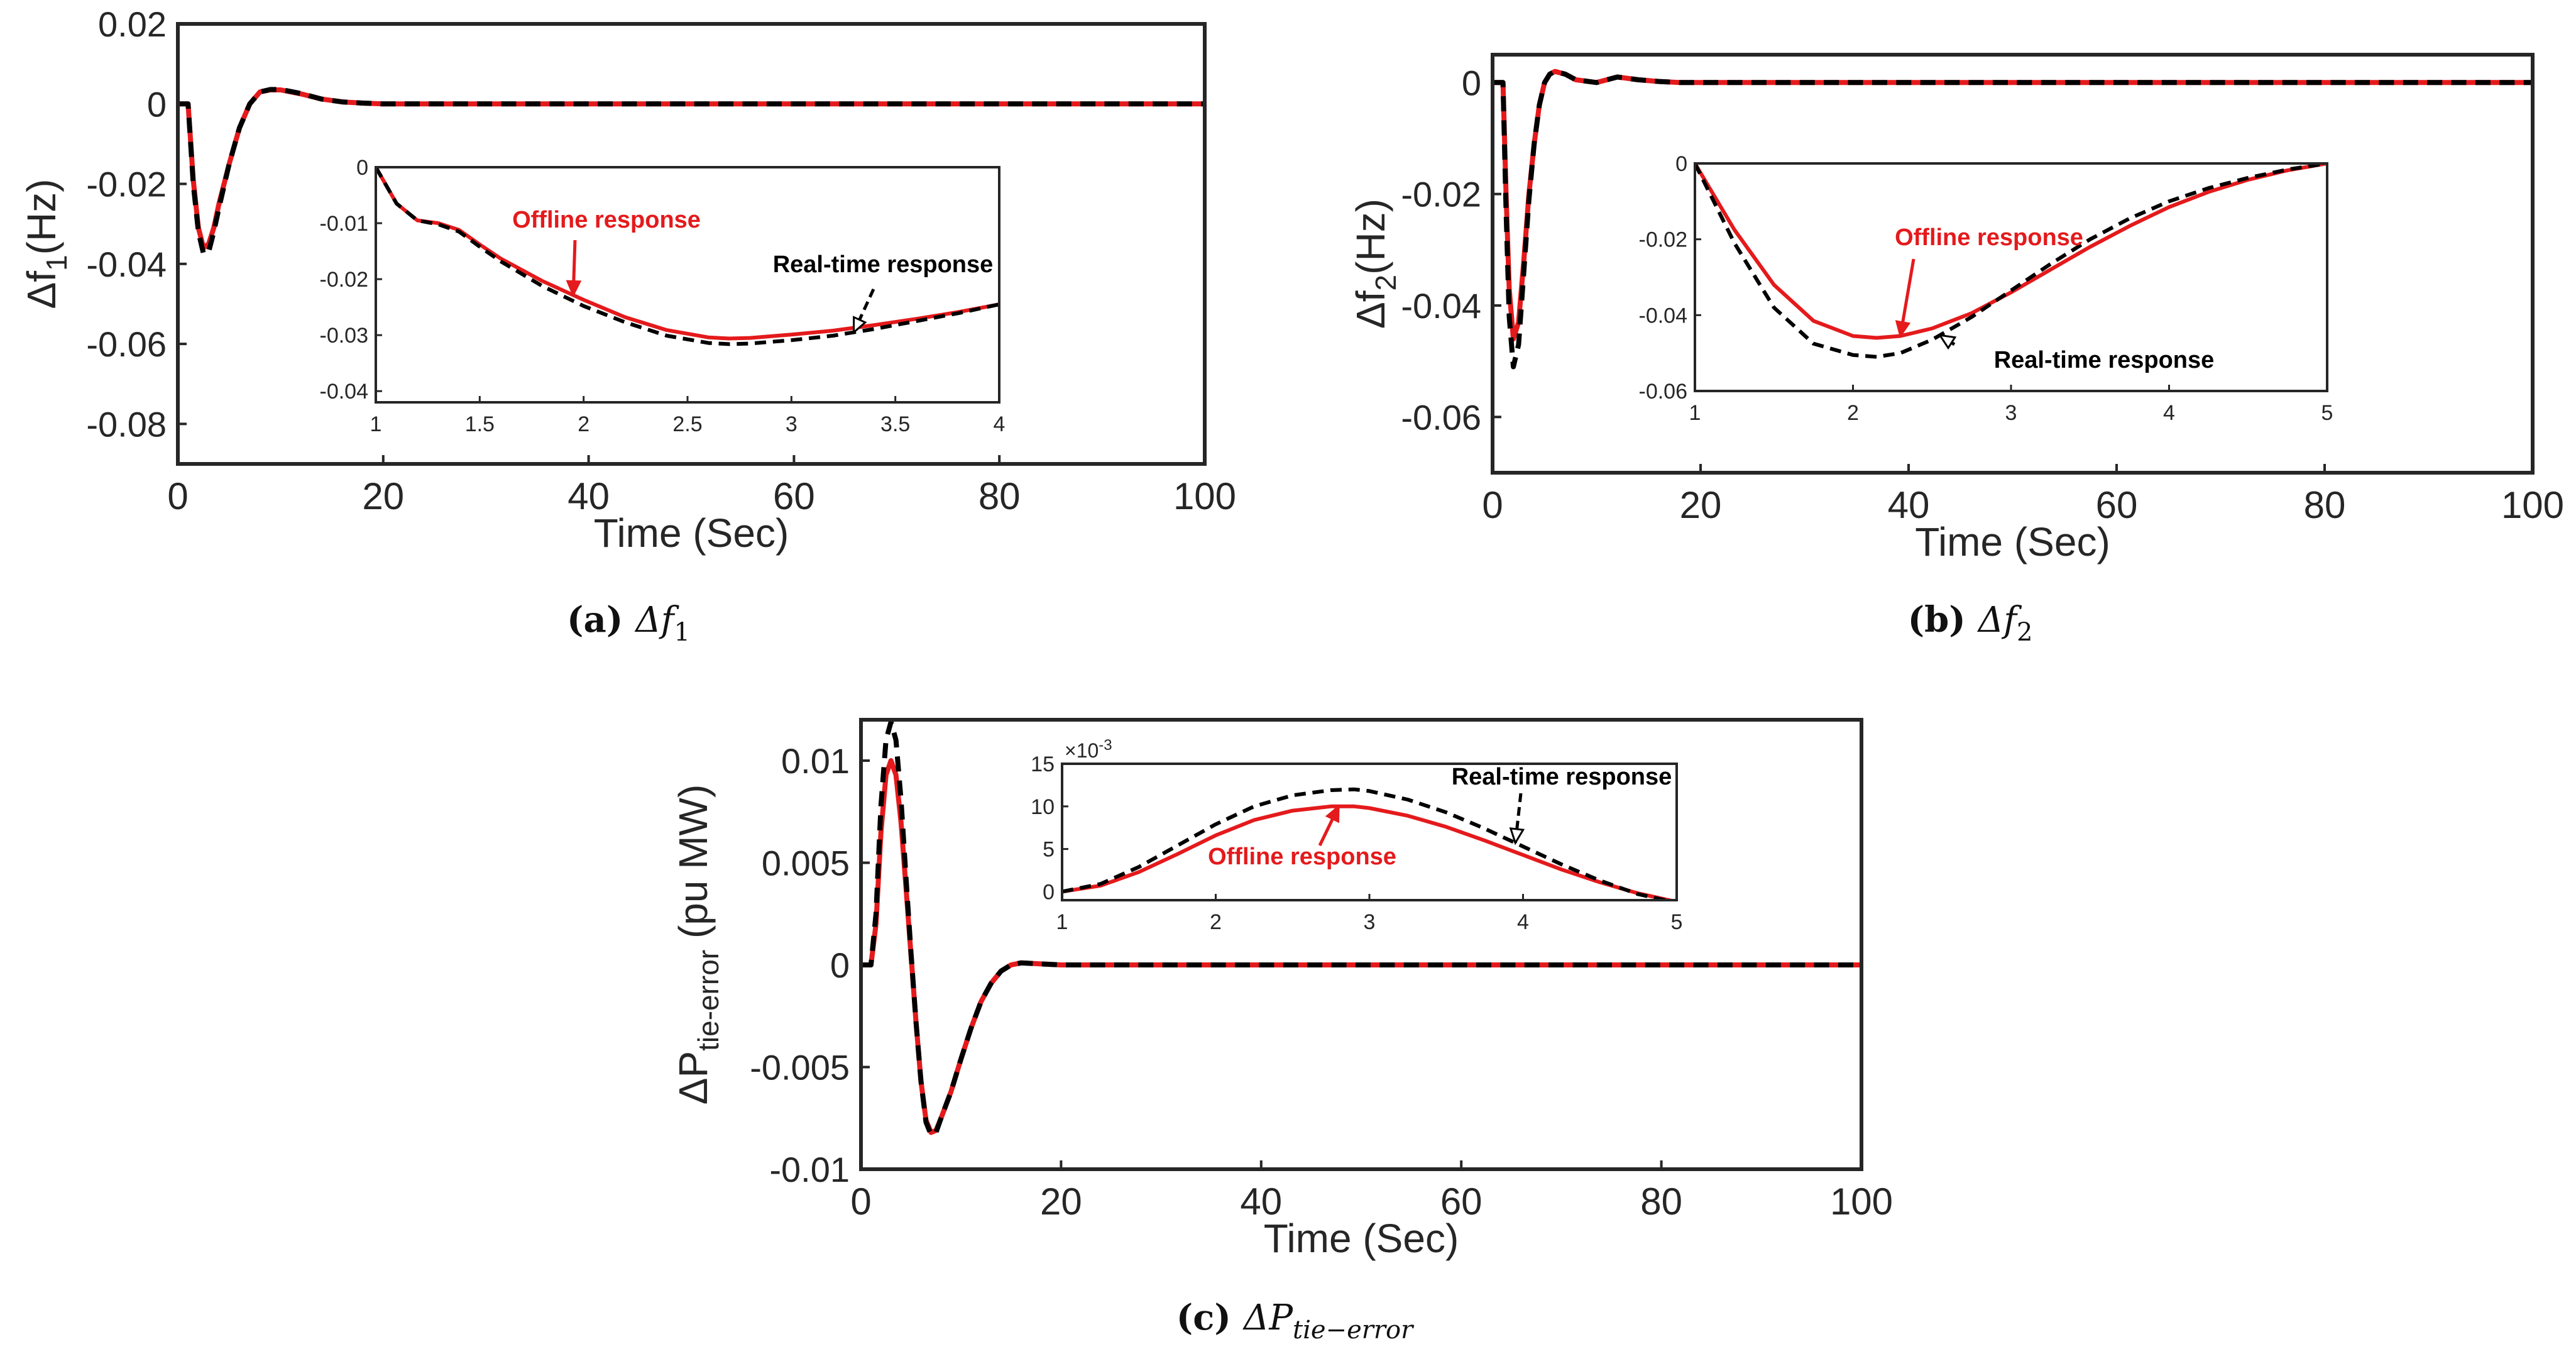  What do you see at coordinates (1663, 316) in the screenshot?
I see `inset-y-tick-label: -0.04` at bounding box center [1663, 316].